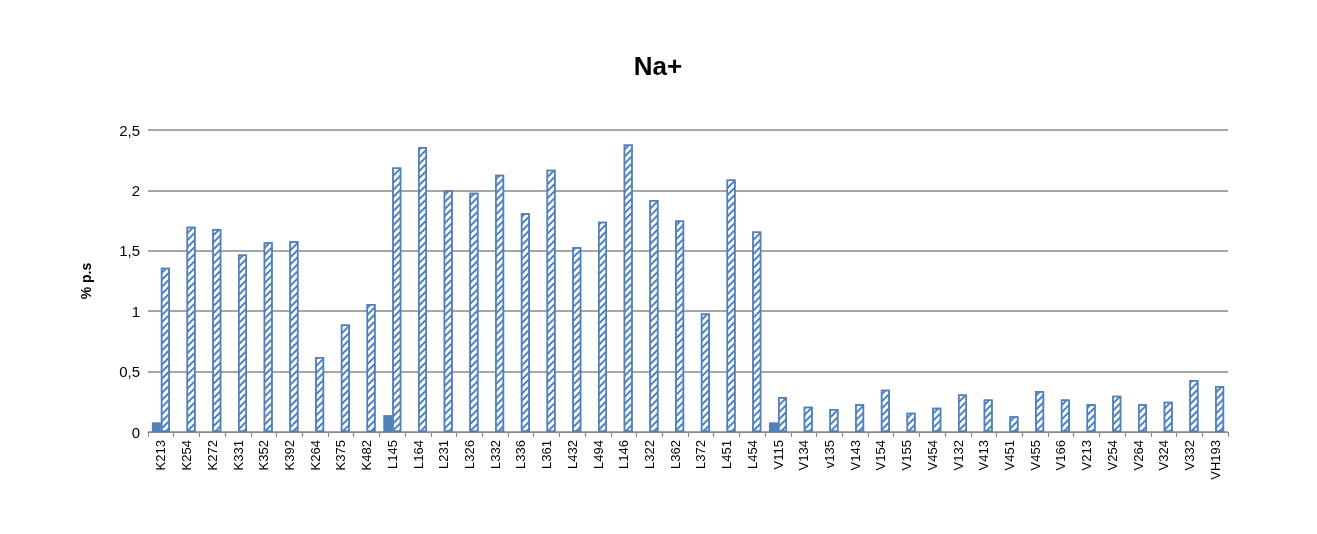 The image size is (1317, 534). I want to click on x-tick-label: K213, so click(161, 455).